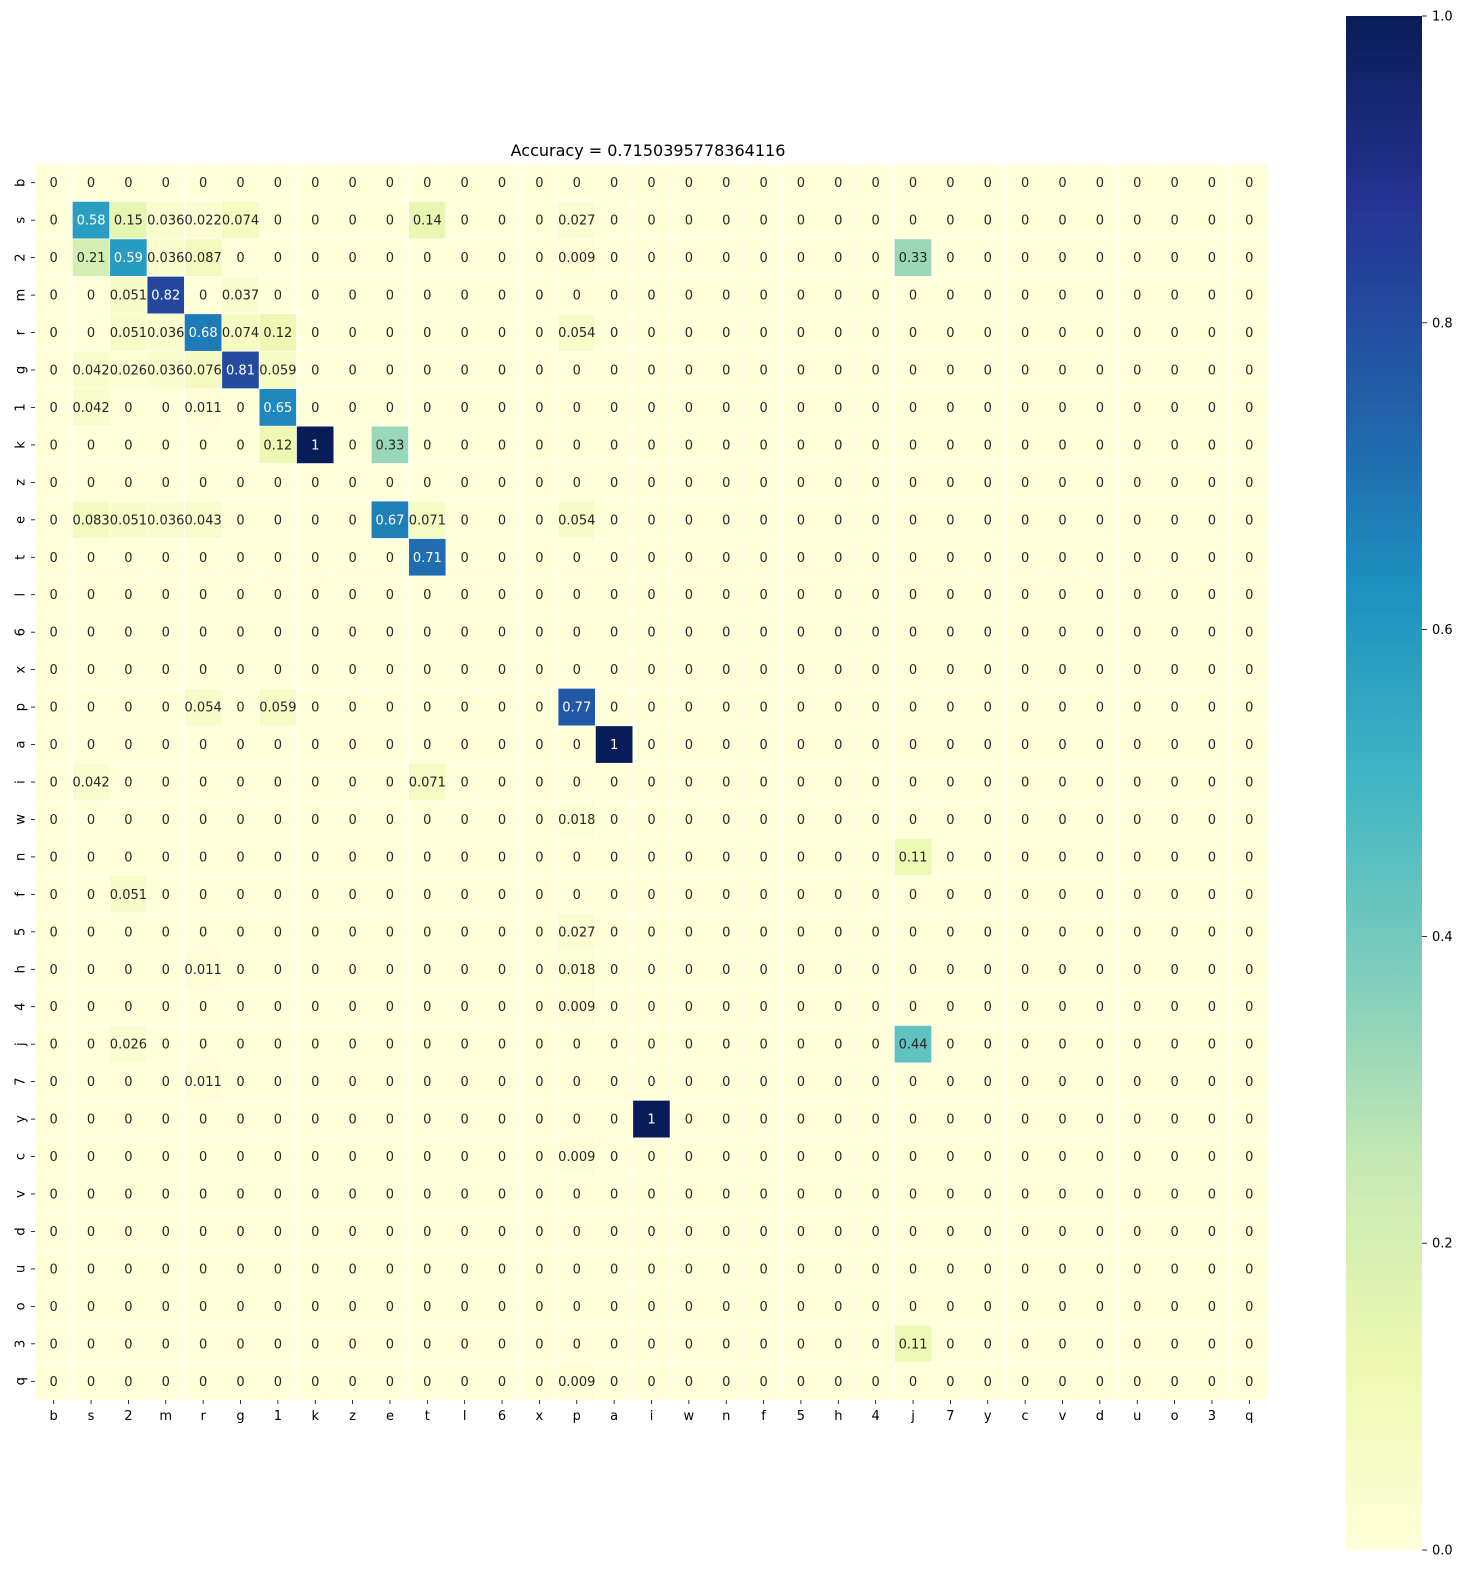  What do you see at coordinates (315, 445) in the screenshot?
I see `cell-value-label: 1` at bounding box center [315, 445].